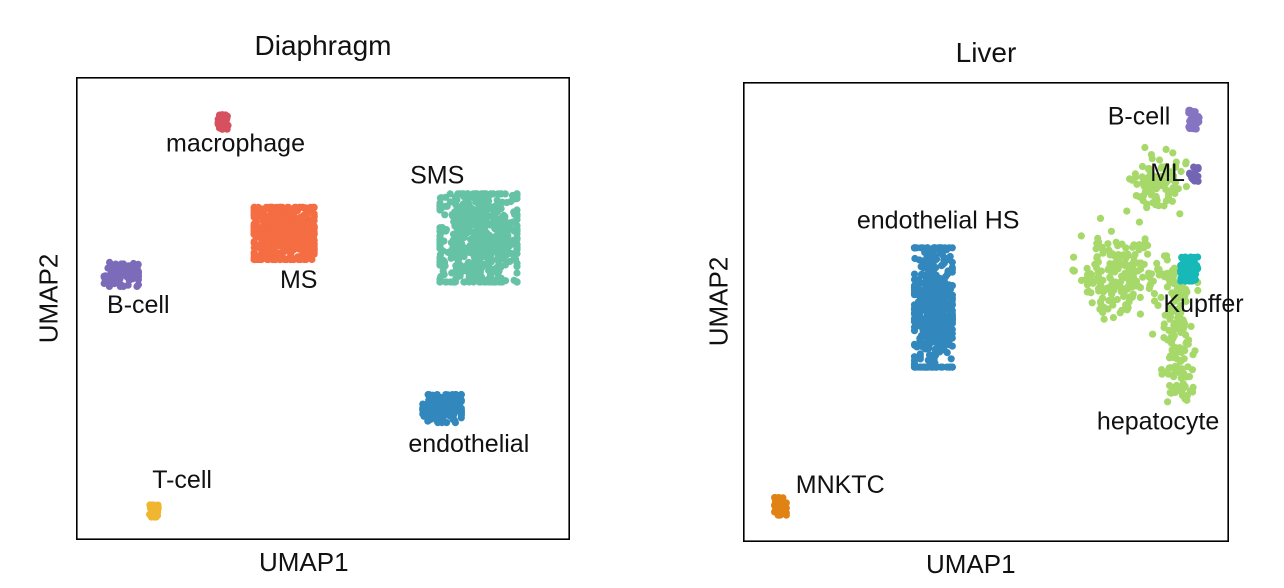 Image resolution: width=1284 pixels, height=588 pixels. Describe the element at coordinates (182, 480) in the screenshot. I see `label-t-cell: T-cell` at that location.